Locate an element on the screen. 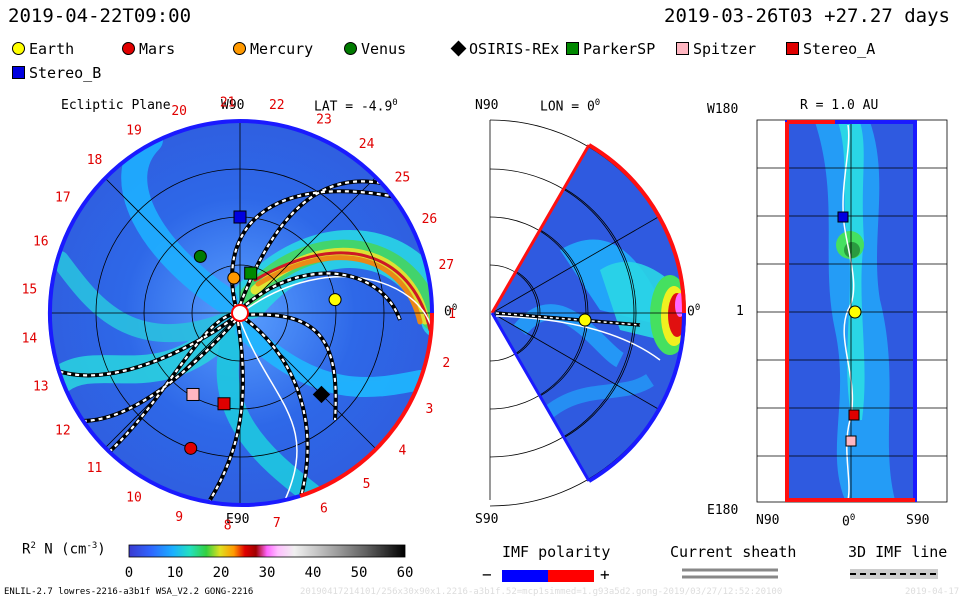 The width and height of the screenshot is (960, 600). radial-bottom-left: E180 is located at coordinates (723, 510).